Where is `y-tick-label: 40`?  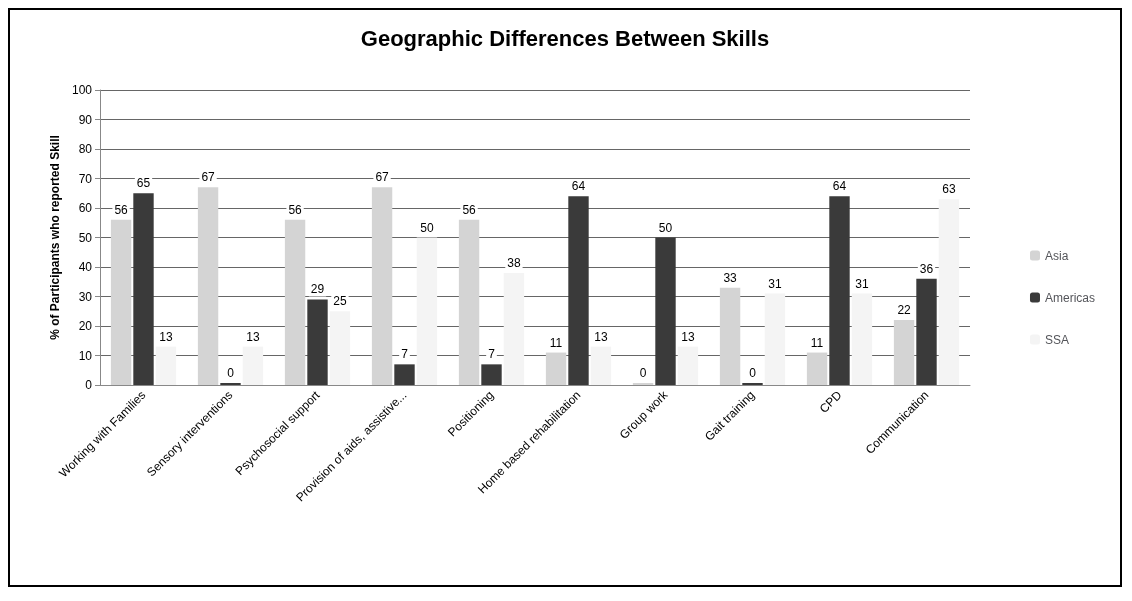 y-tick-label: 40 is located at coordinates (85, 267).